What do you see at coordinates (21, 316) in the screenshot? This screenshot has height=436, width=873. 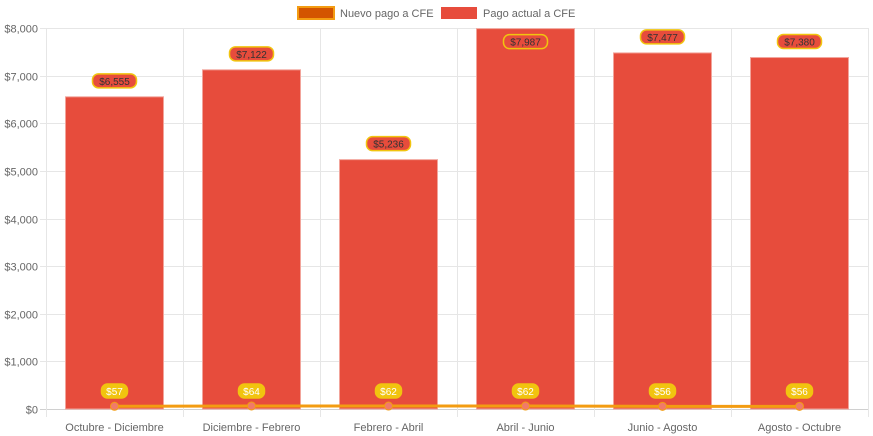 I see `y-tick-label: $2,000` at bounding box center [21, 316].